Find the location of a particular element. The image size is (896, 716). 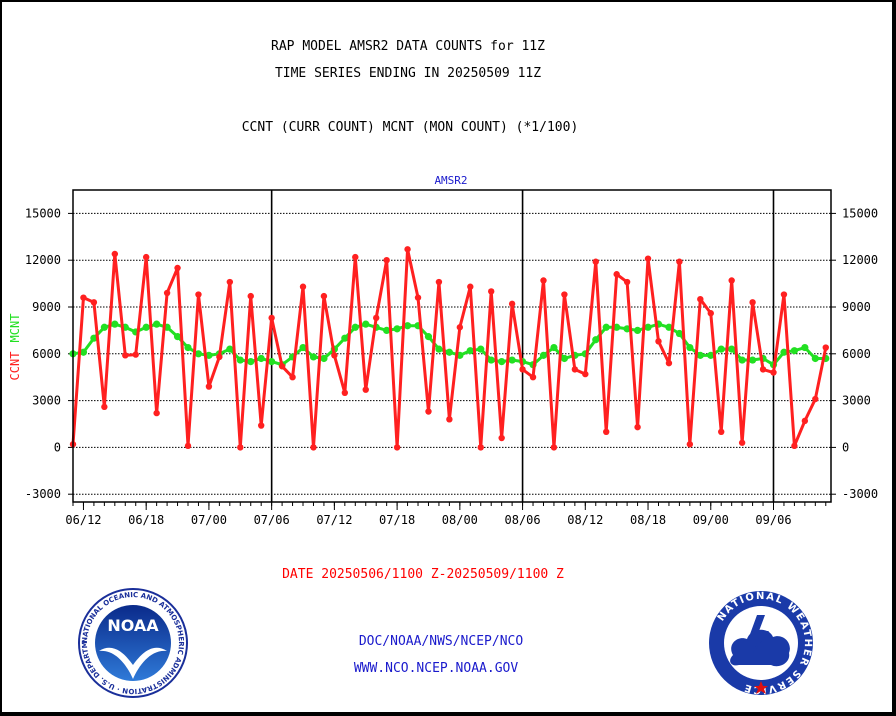

y-axis-label-mcnt: MCNT is located at coordinates (15, 328).